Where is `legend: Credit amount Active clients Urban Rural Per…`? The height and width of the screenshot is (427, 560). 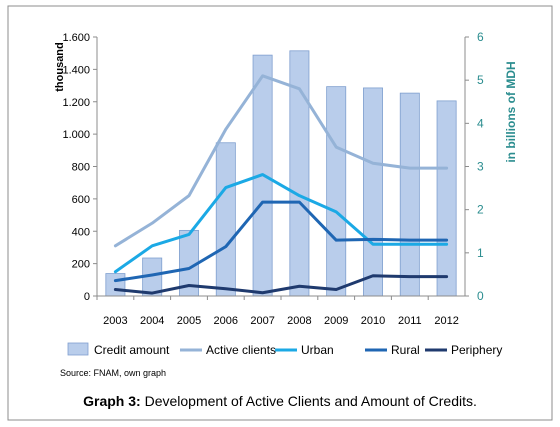 legend: Credit amount Active clients Urban Rural Per… is located at coordinates (284, 349).